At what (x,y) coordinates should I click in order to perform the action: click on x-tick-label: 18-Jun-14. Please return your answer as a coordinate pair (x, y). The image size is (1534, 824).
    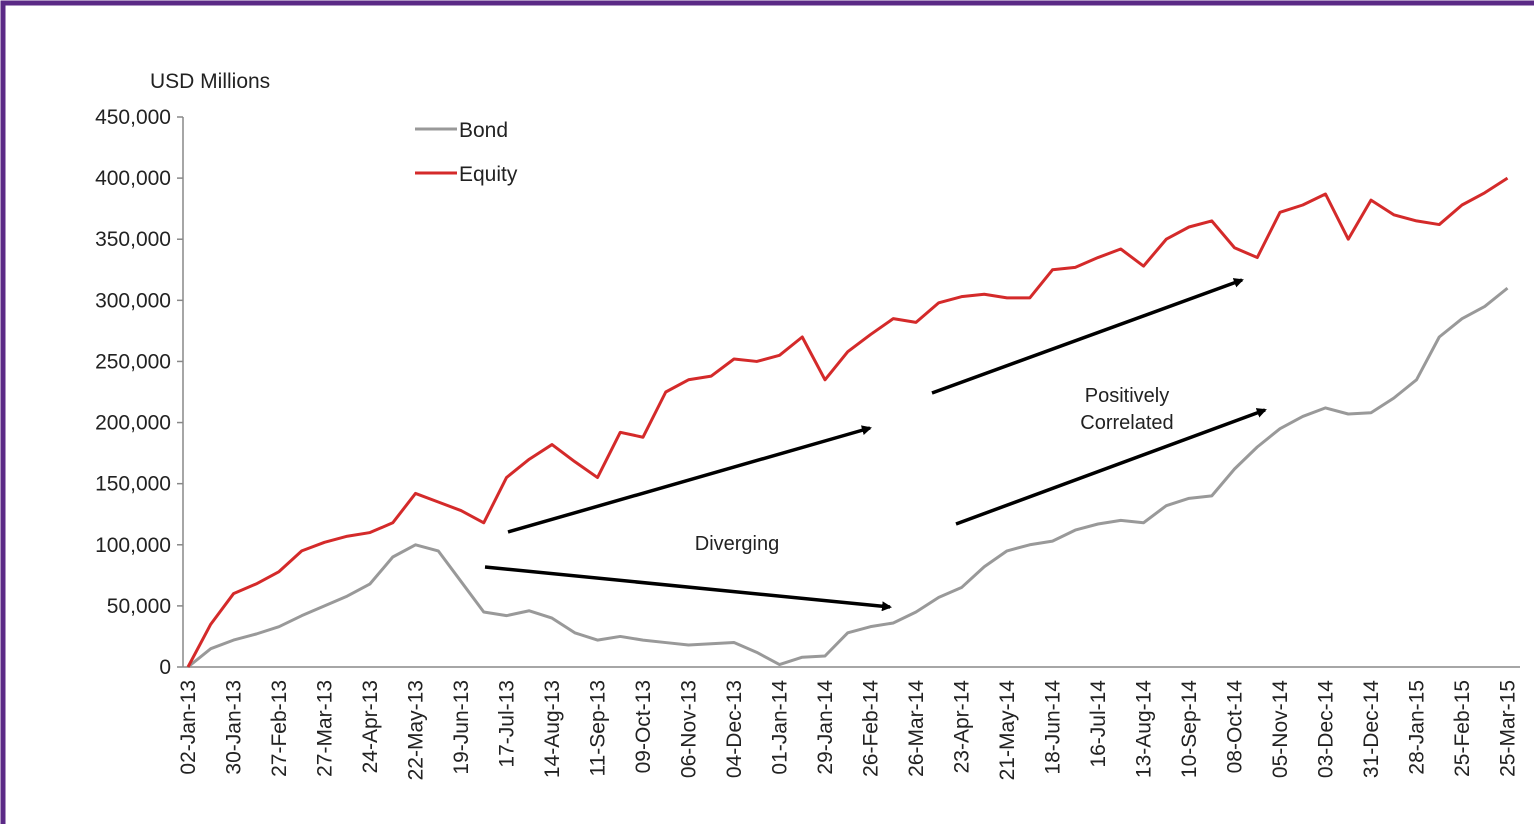
    Looking at the image, I should click on (1053, 727).